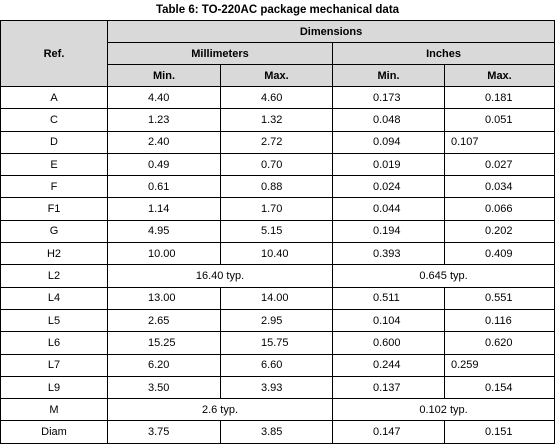 The height and width of the screenshot is (444, 555). Describe the element at coordinates (54, 387) in the screenshot. I see `ref-cell: L9` at that location.